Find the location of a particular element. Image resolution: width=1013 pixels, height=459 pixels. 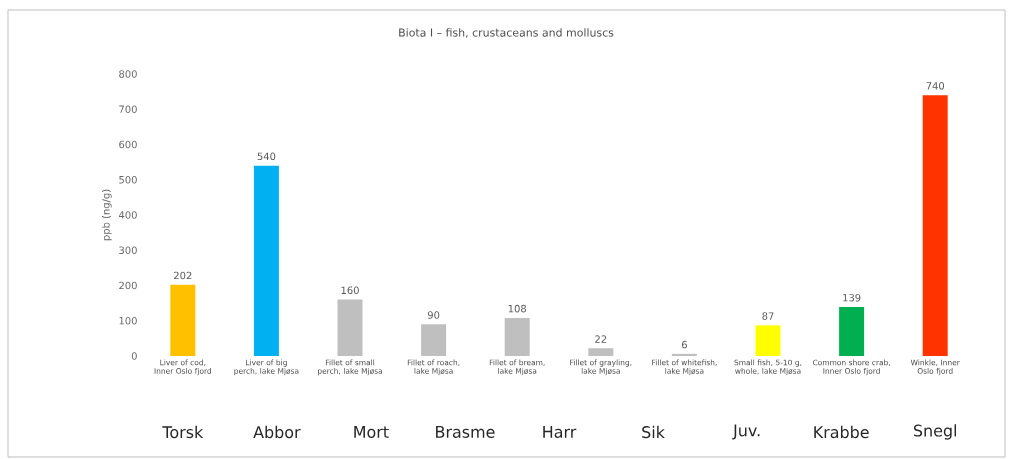

data-label: 740 is located at coordinates (935, 86).